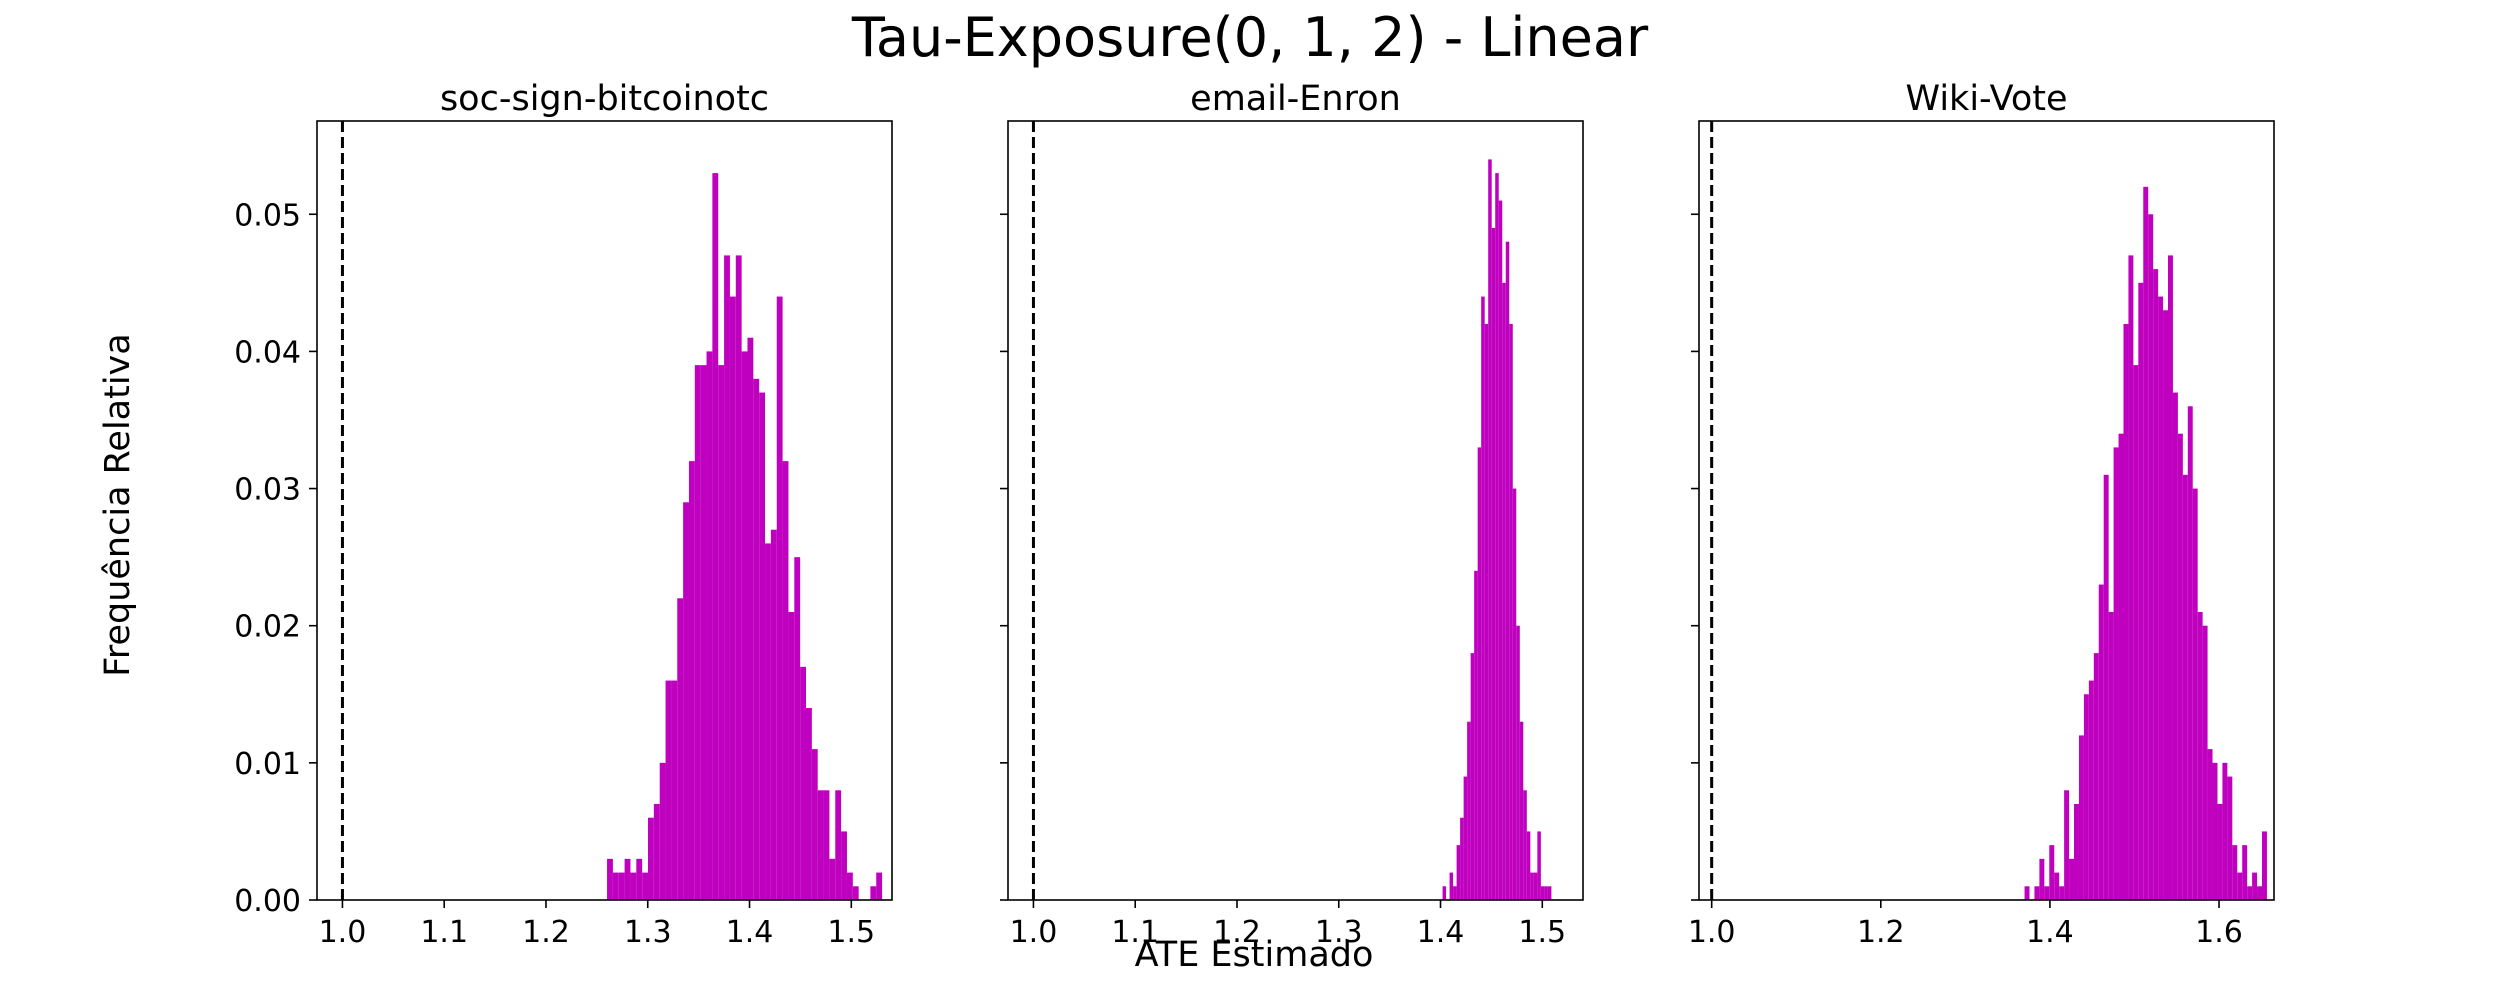 The height and width of the screenshot is (1000, 2500). I want to click on x-tick-label: 1.0, so click(1034, 932).